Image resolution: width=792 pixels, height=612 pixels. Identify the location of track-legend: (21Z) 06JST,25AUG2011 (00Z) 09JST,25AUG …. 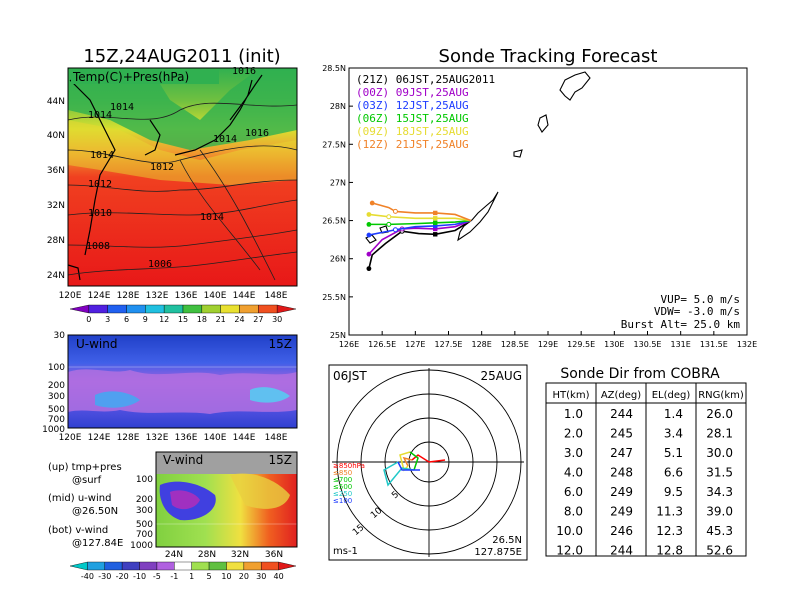
(425, 112).